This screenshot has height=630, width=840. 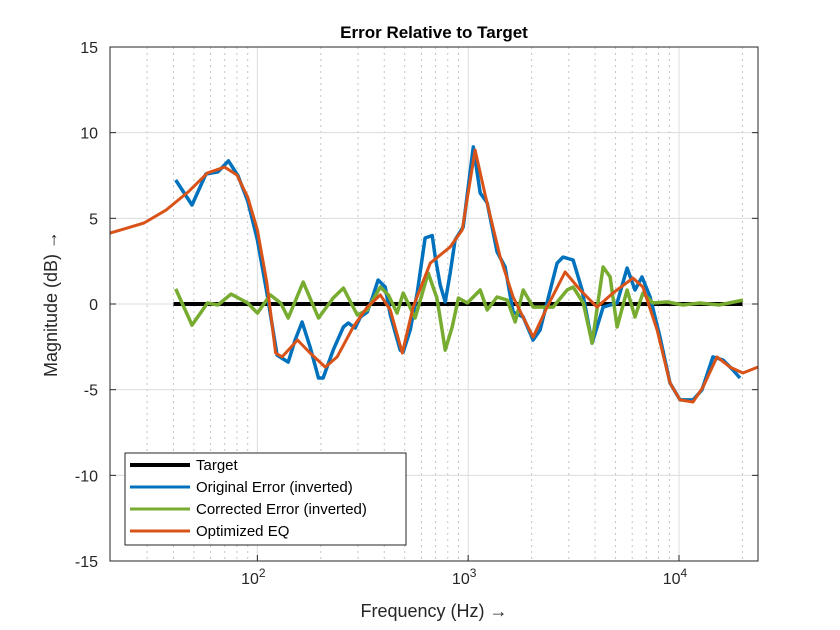 I want to click on legend-label: Corrected Error (inverted), so click(x=281, y=509).